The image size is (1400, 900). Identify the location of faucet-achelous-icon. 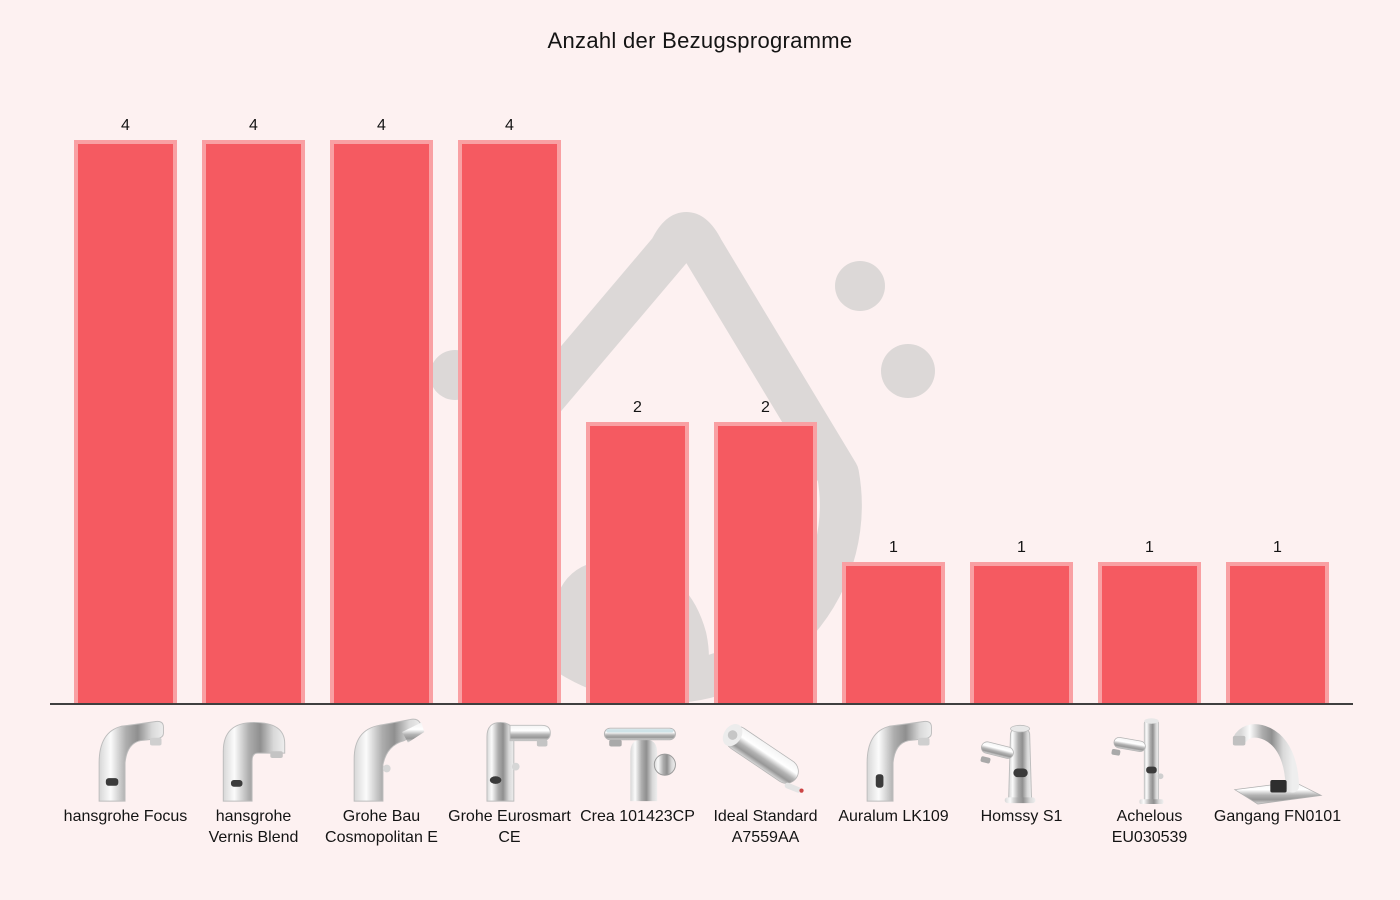
(1150, 756).